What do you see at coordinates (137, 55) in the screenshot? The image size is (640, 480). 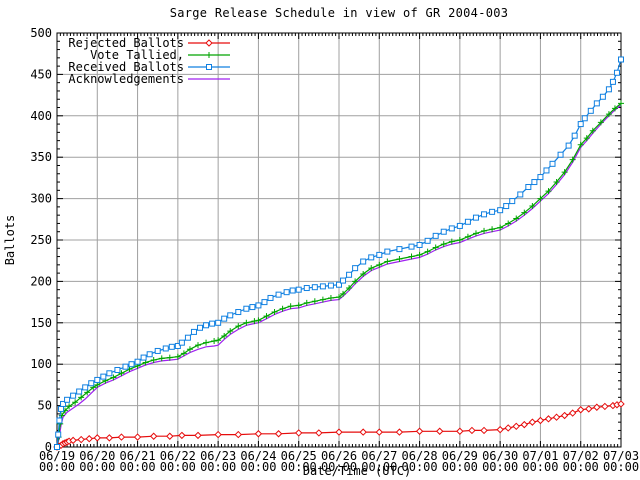 I see `legend-label: Vote Tallied,` at bounding box center [137, 55].